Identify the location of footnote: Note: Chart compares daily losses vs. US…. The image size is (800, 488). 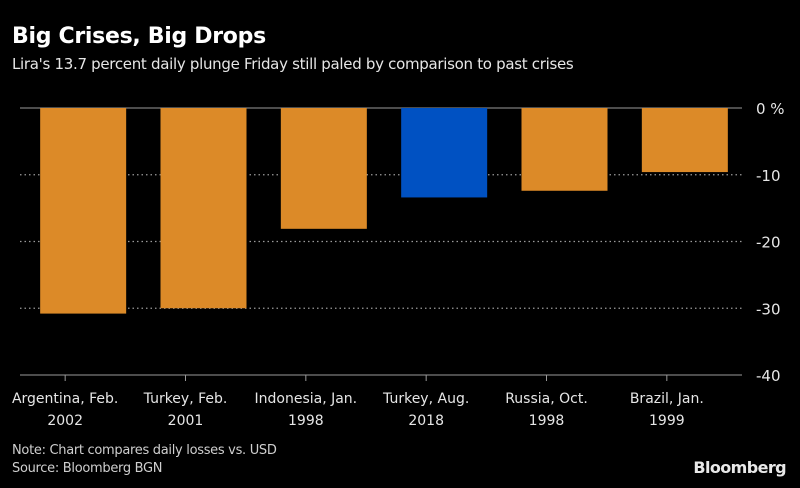
(144, 460).